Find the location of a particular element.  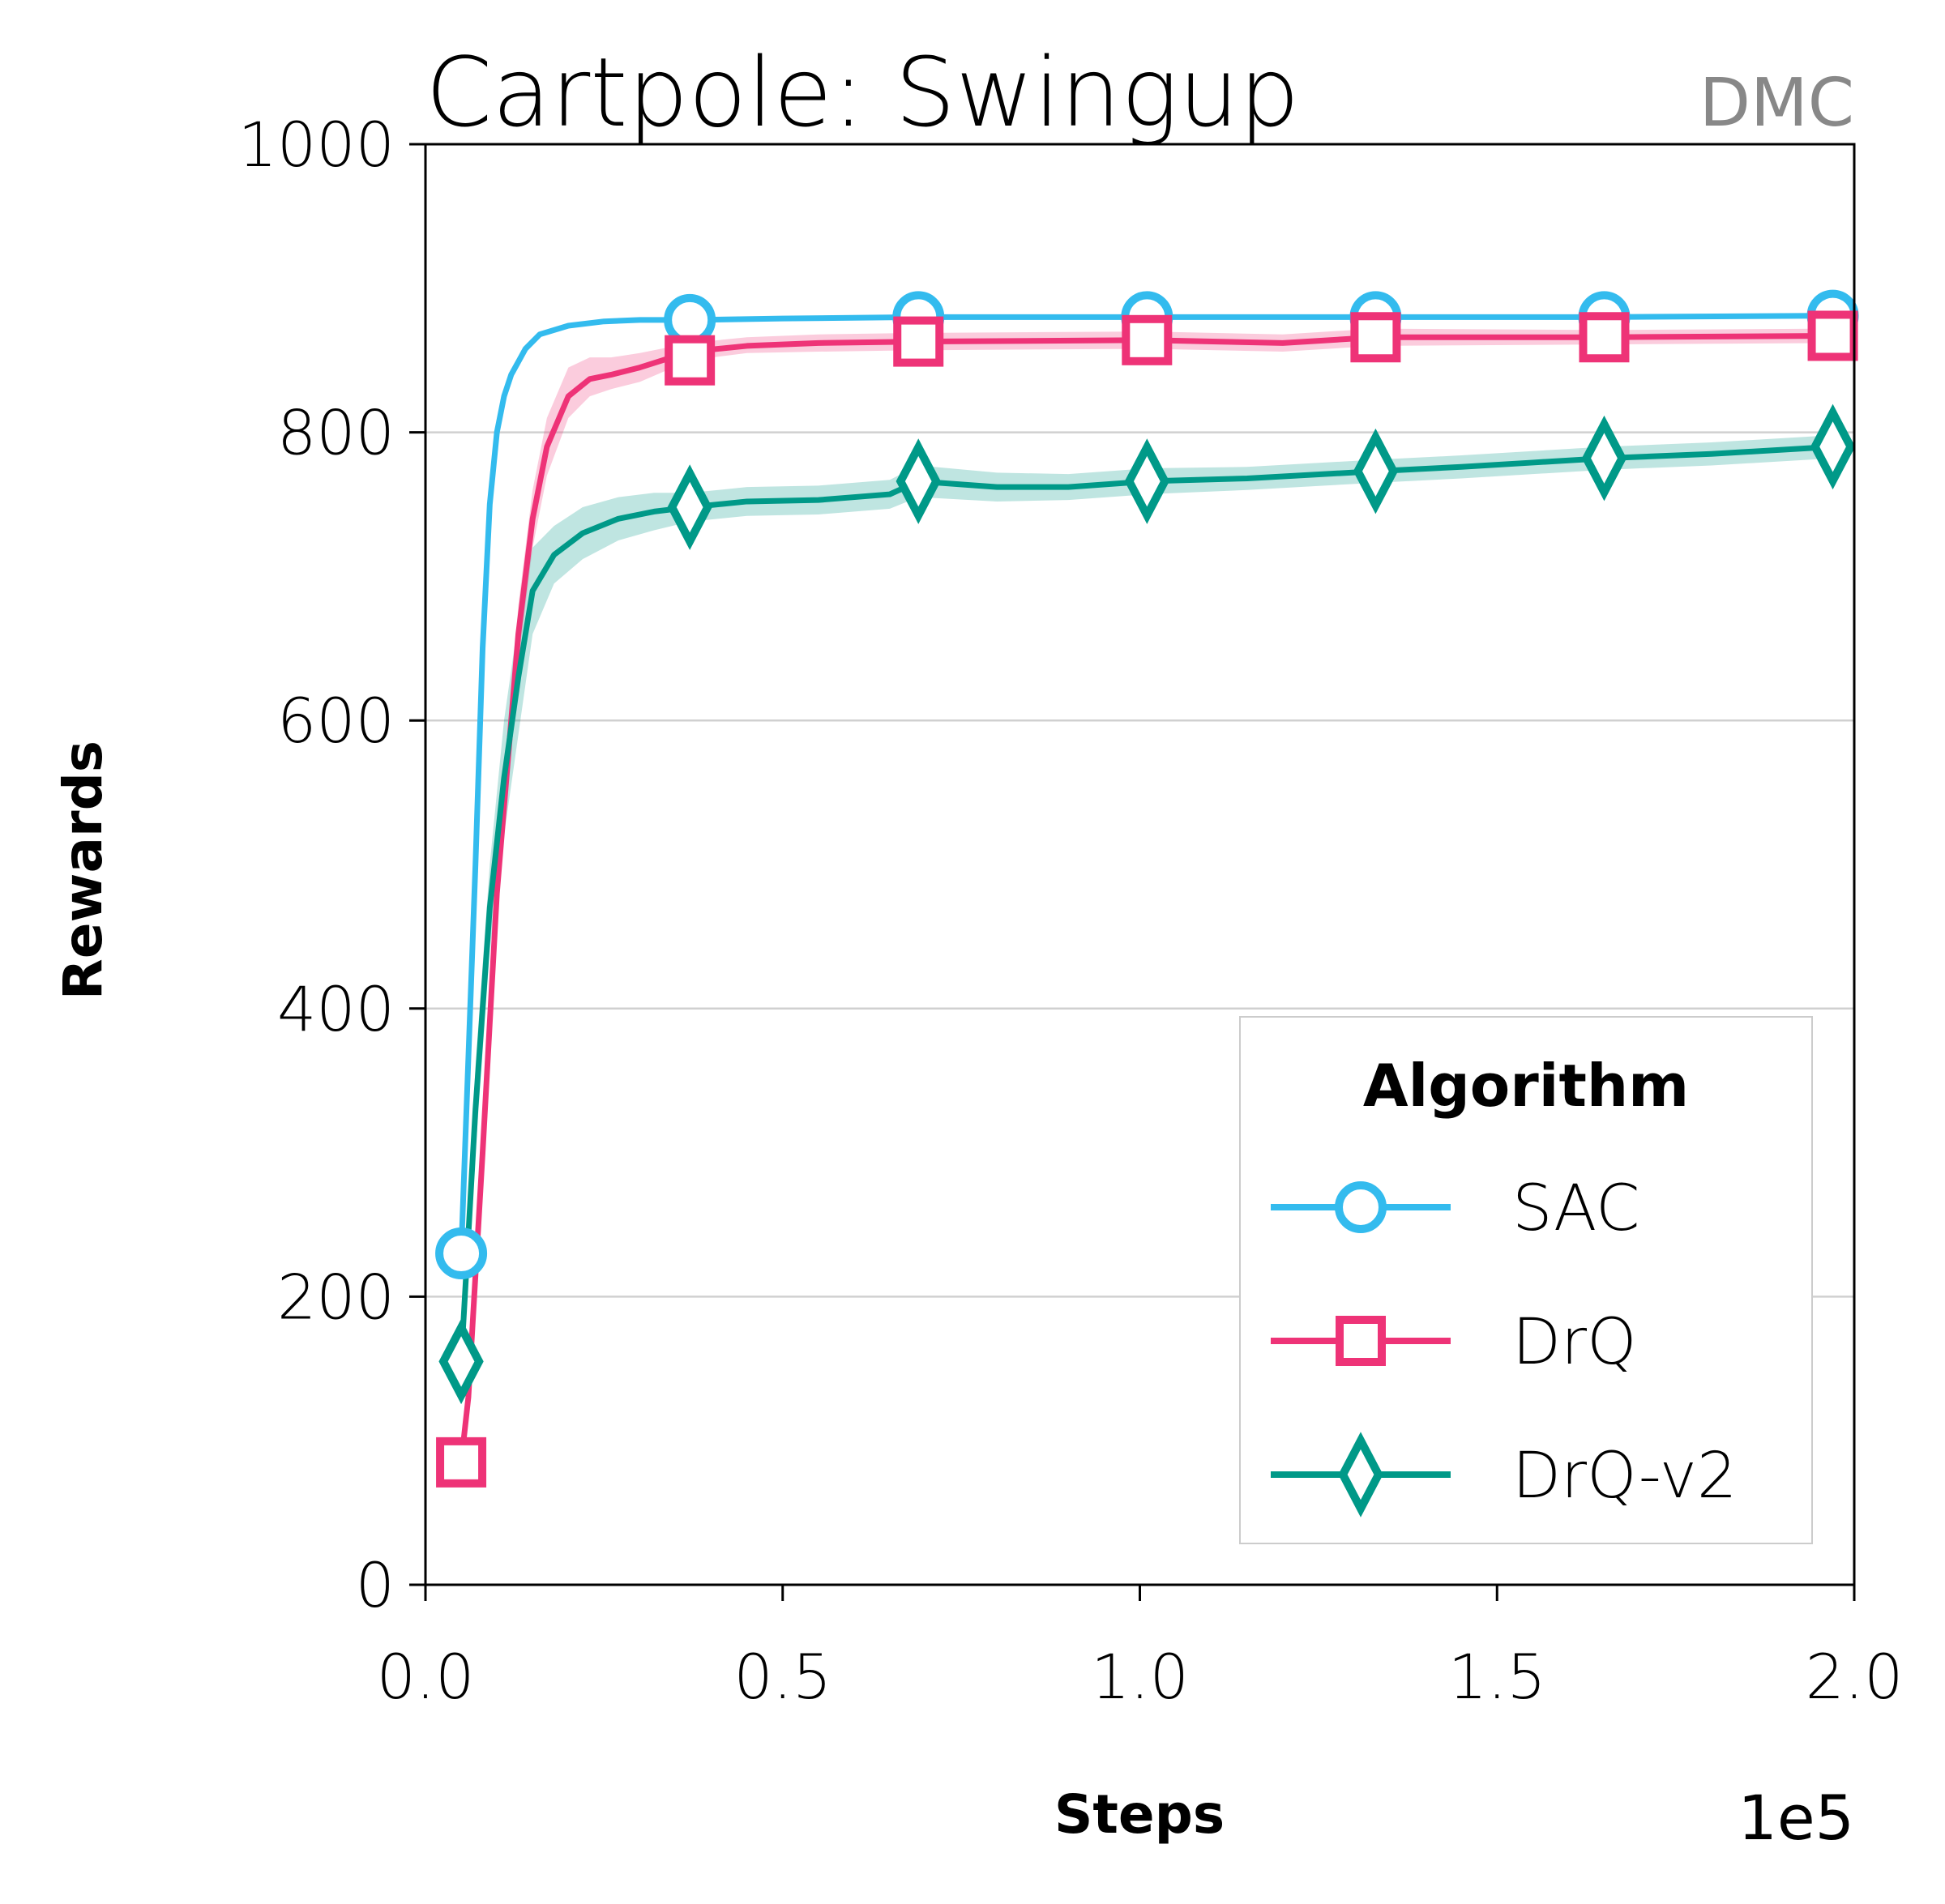

legend-box is located at coordinates (1526, 1280).